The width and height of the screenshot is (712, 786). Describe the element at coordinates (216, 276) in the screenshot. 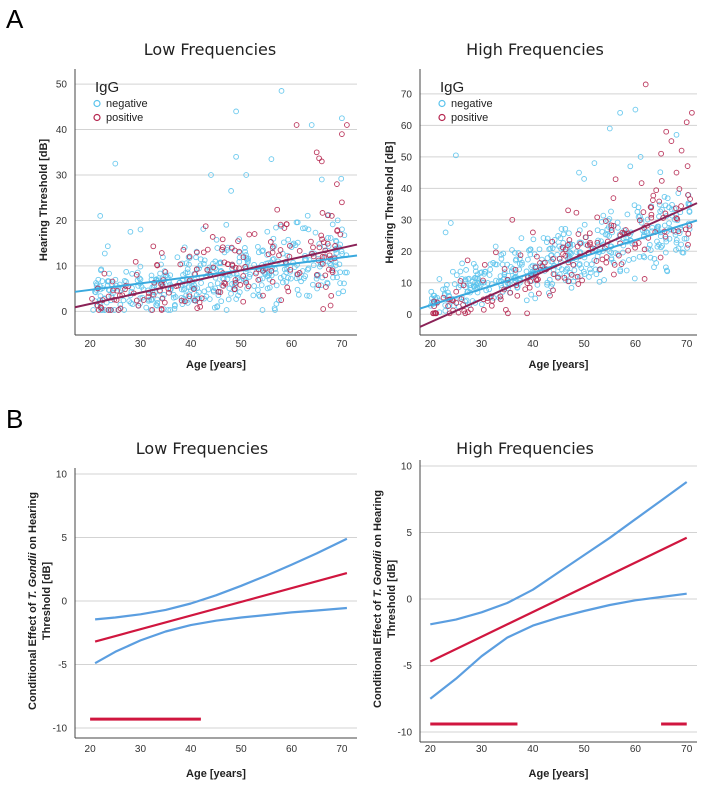

I see `fit-line-positive` at that location.